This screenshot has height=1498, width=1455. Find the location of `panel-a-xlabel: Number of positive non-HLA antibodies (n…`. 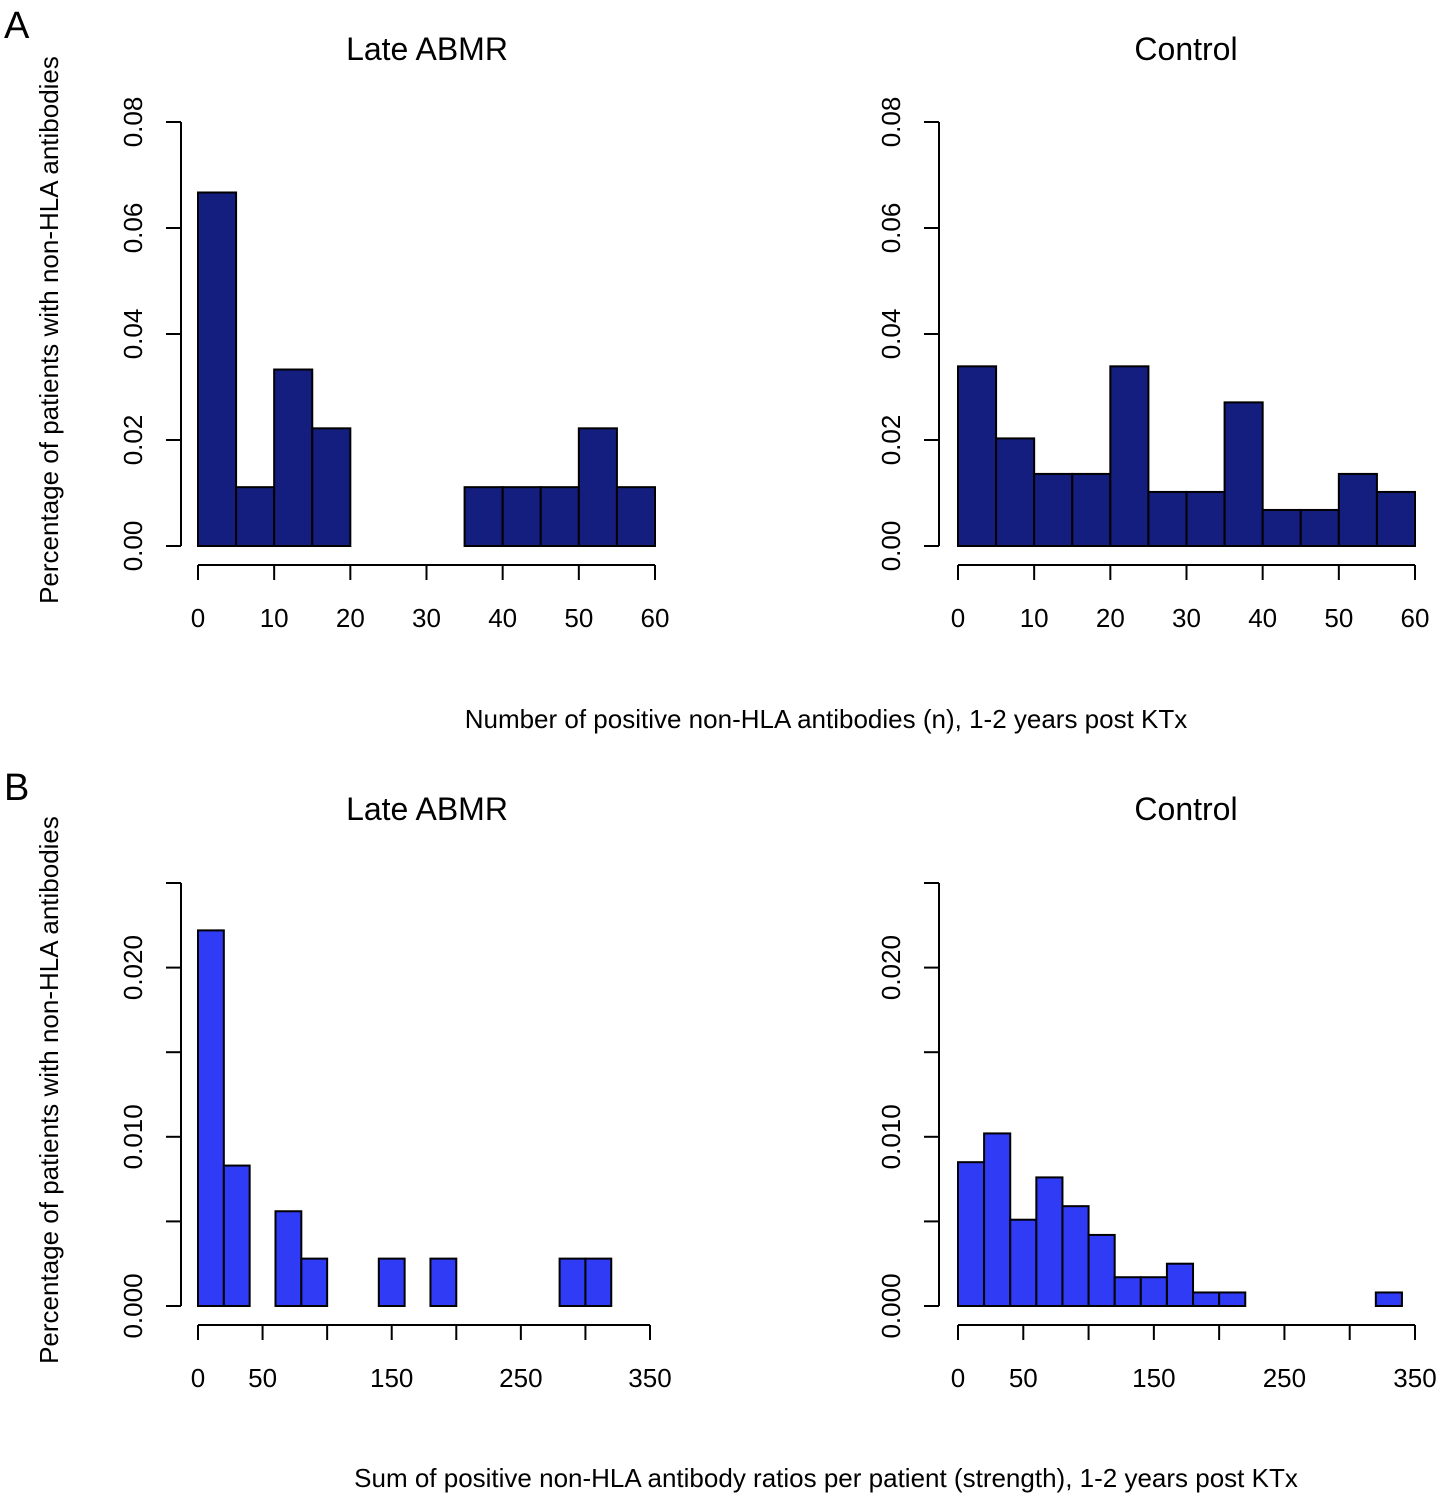

panel-a-xlabel: Number of positive non-HLA antibodies (n… is located at coordinates (826, 719).